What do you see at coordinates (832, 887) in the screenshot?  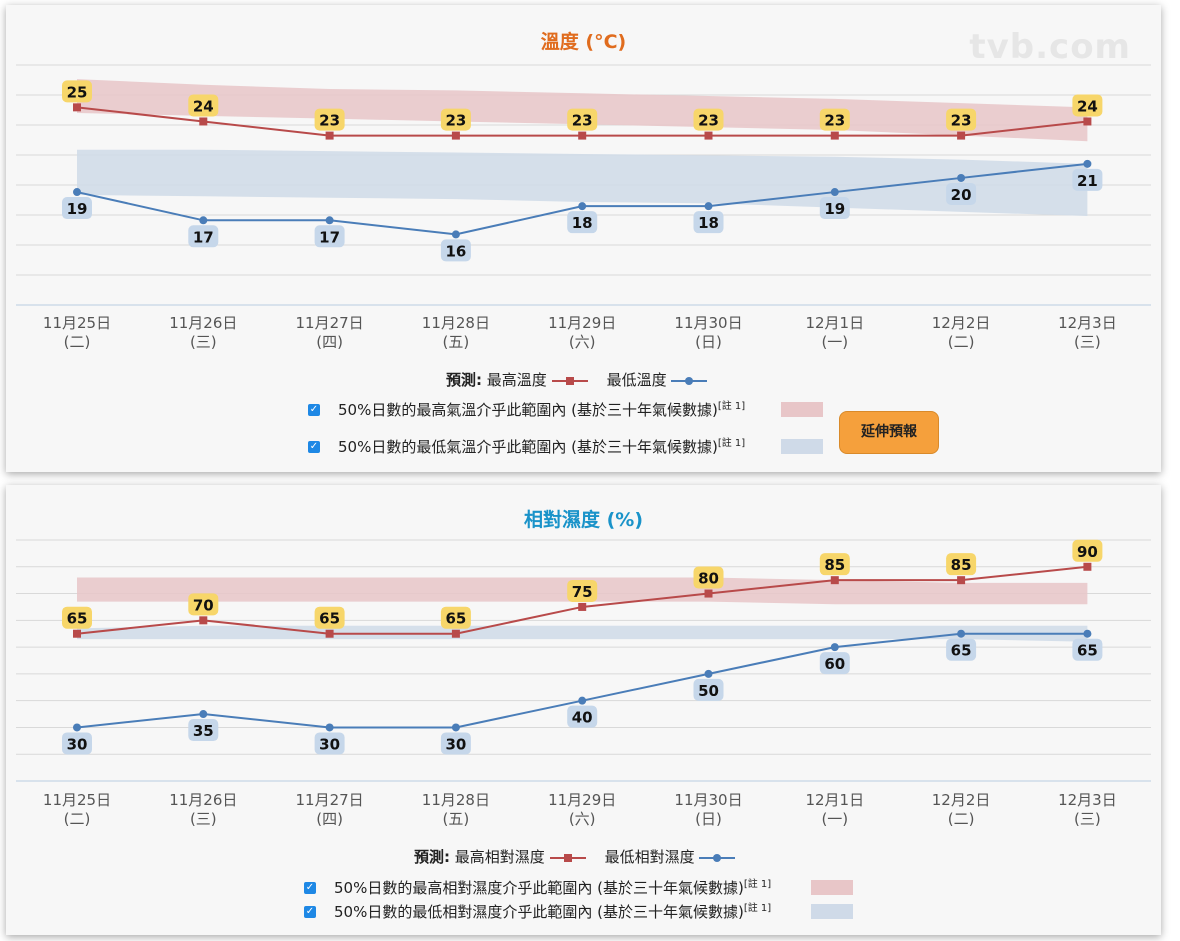 I see `band-max-swatch` at bounding box center [832, 887].